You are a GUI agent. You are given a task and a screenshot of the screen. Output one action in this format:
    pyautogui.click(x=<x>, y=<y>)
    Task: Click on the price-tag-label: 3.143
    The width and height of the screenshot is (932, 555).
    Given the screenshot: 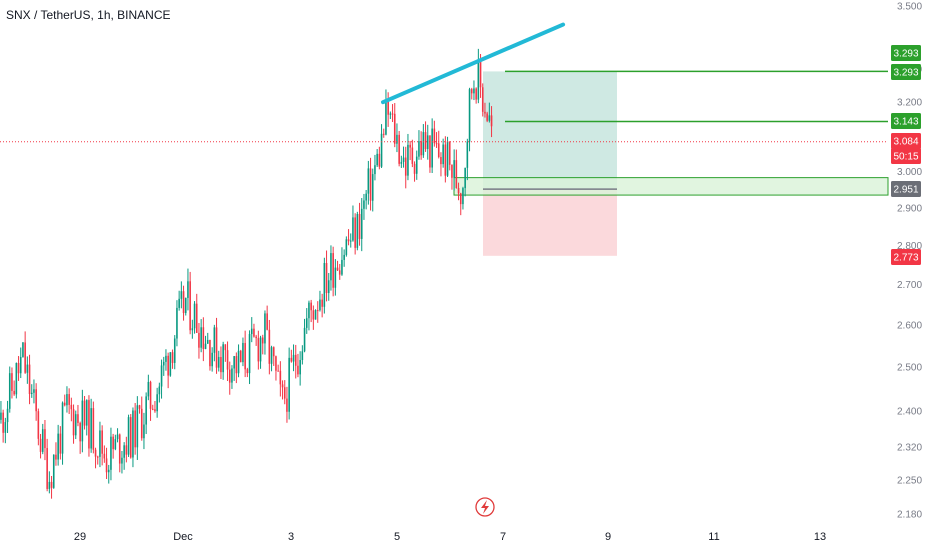 What is the action you would take?
    pyautogui.click(x=905, y=122)
    